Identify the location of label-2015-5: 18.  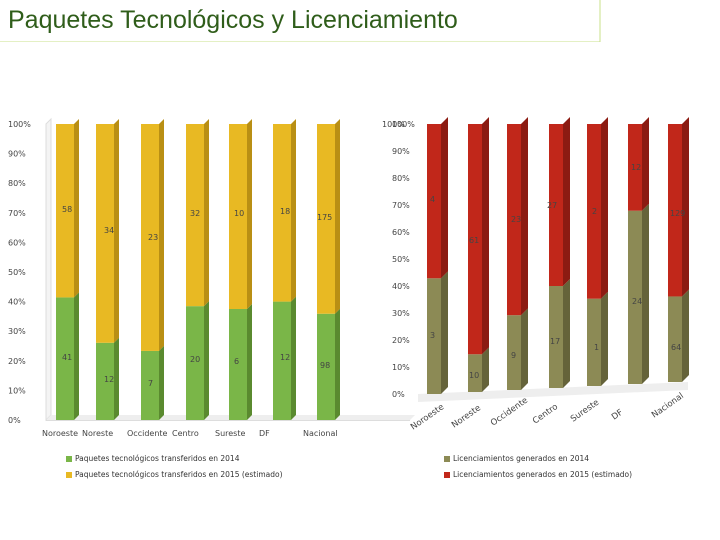
(285, 211).